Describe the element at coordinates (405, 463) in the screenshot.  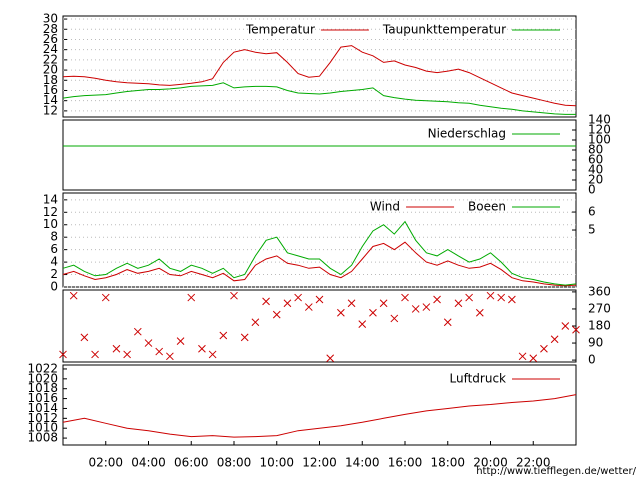
I see `x-tick-label: 16:00` at that location.